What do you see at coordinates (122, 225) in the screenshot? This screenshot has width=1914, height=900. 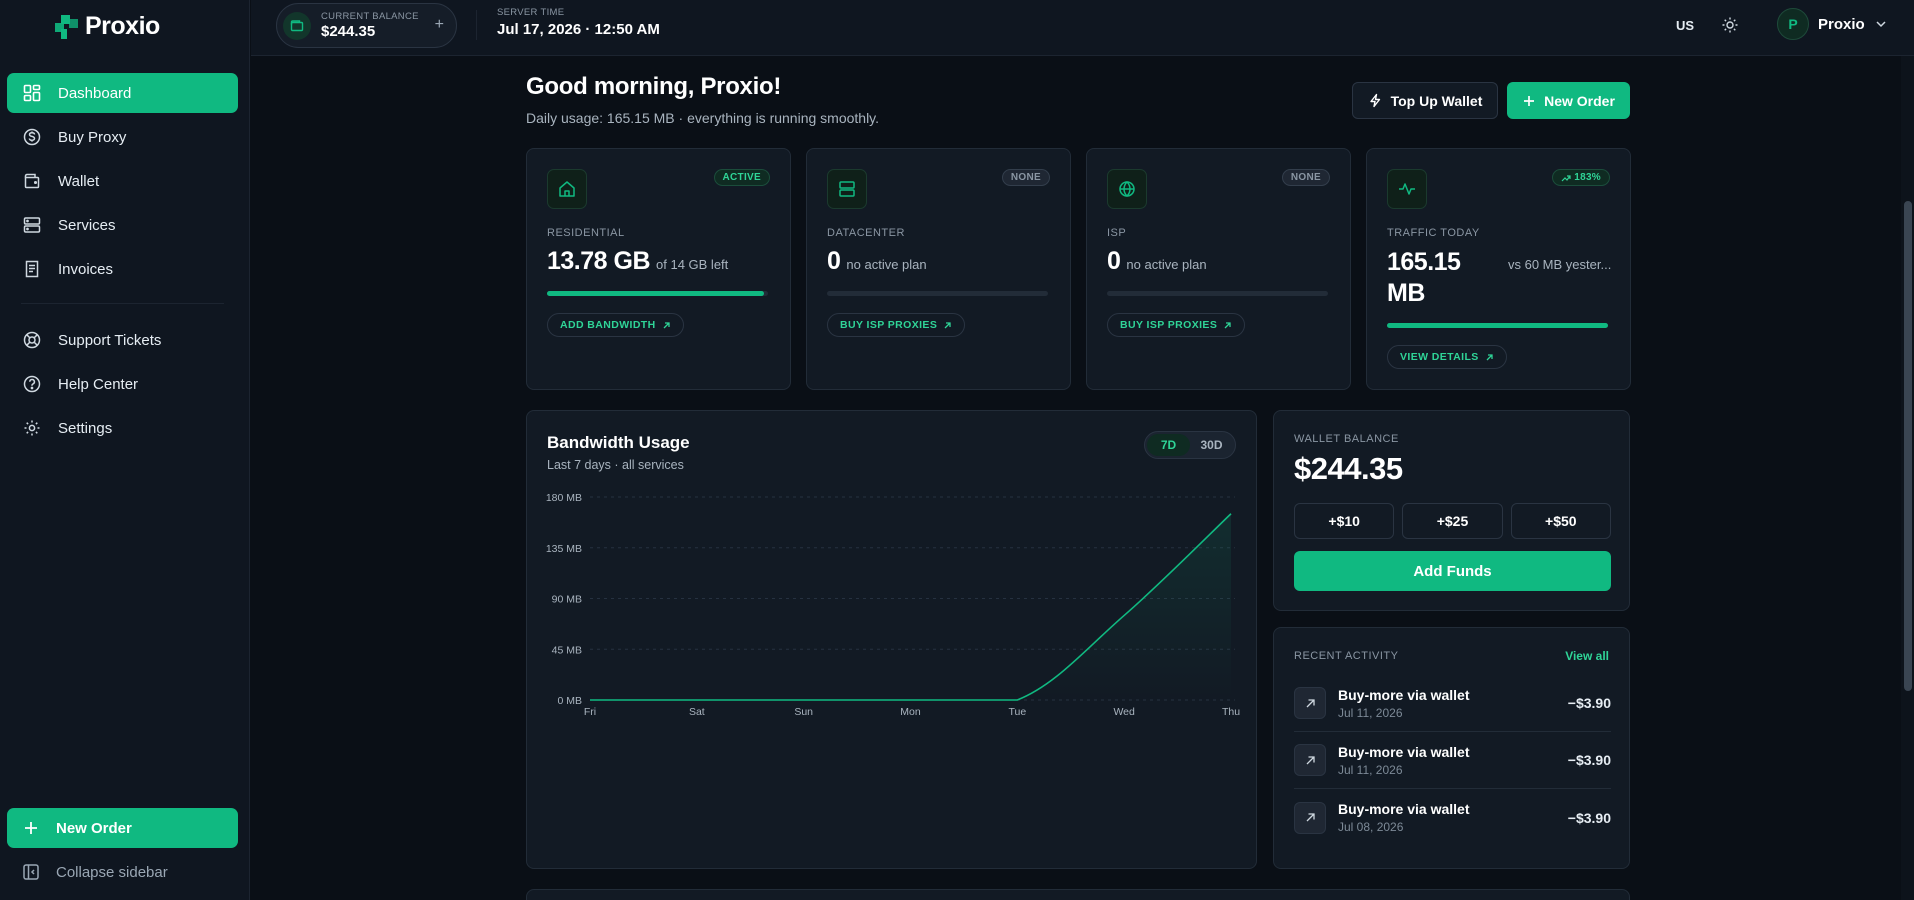 I see `sidebar-item-services: Services` at bounding box center [122, 225].